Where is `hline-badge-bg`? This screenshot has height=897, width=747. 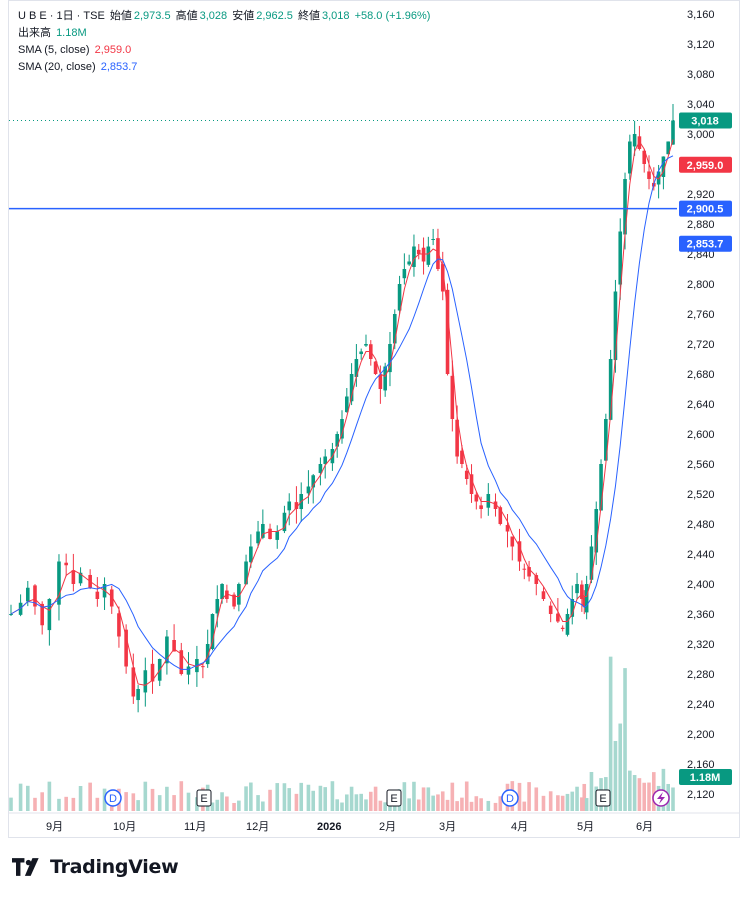 hline-badge-bg is located at coordinates (705, 208).